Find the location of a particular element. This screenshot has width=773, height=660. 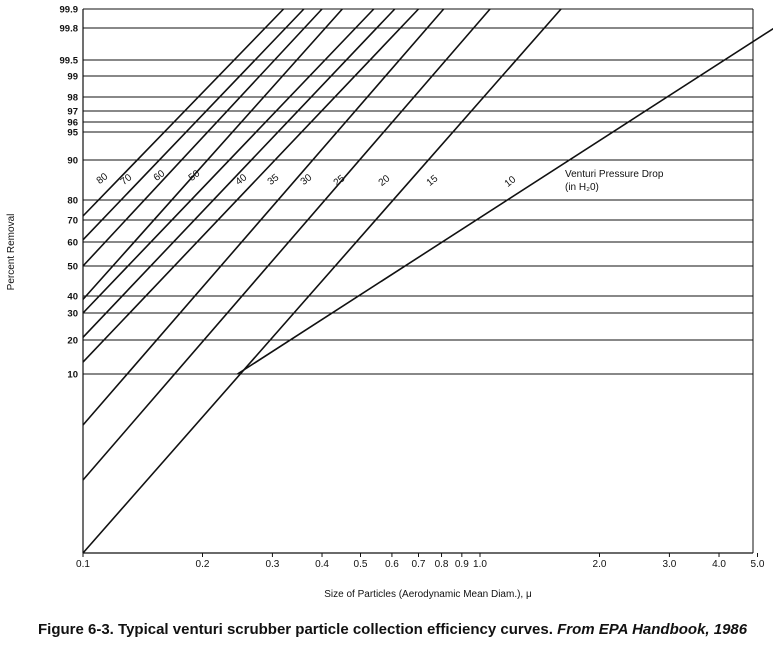

series-label-40: 40 is located at coordinates (242, 180).